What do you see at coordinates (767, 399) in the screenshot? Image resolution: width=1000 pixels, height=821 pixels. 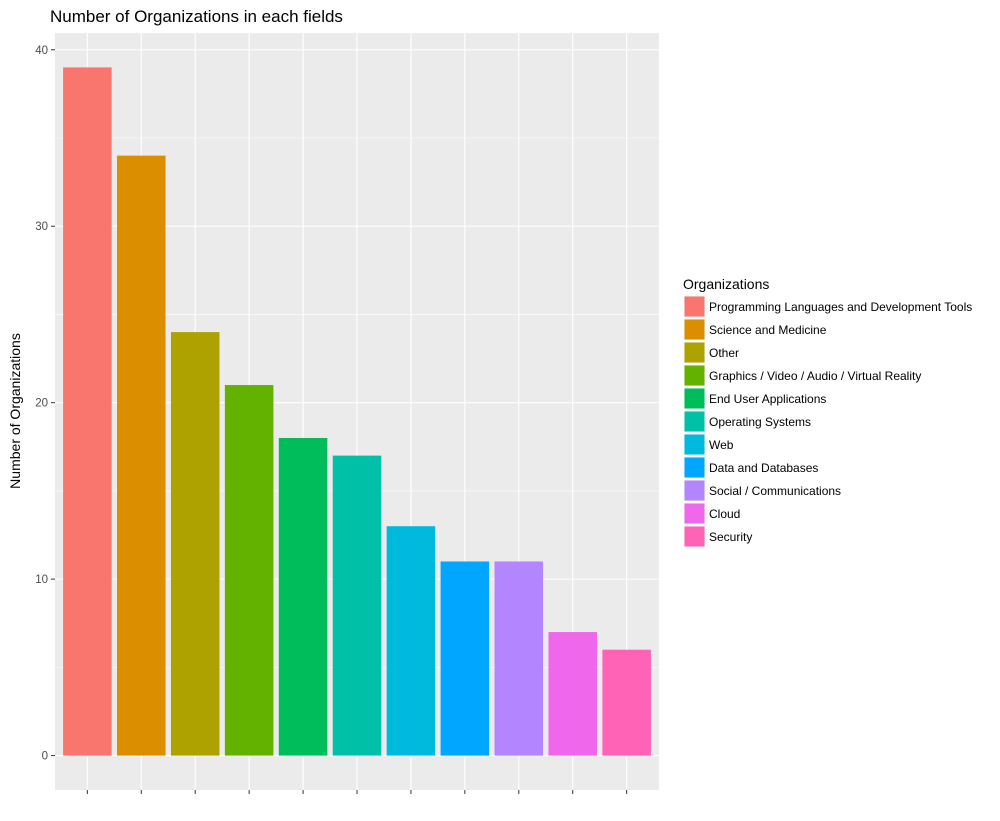 I see `legend-label: End User Applications` at bounding box center [767, 399].